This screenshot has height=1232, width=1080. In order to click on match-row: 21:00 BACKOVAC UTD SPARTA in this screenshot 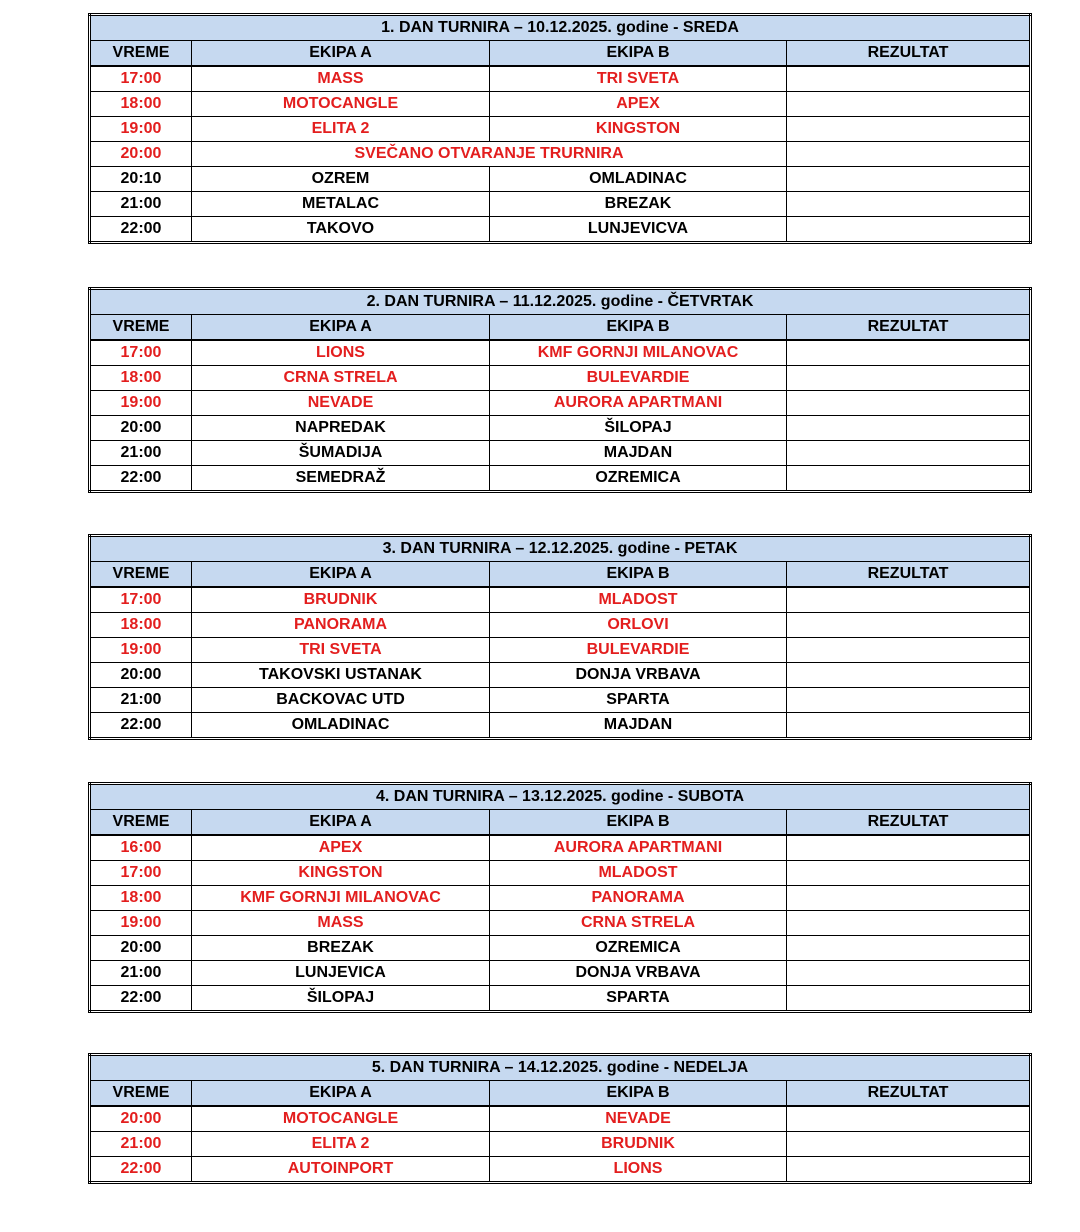, I will do `click(560, 700)`.